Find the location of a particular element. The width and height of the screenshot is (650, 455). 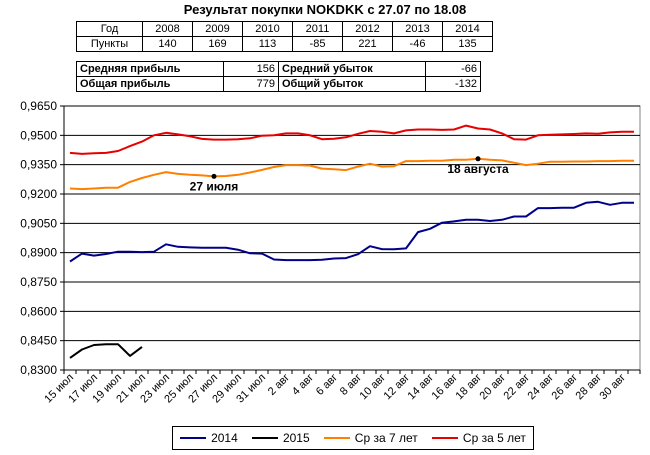

y-tick-label: 0,9350 is located at coordinates (38, 165).